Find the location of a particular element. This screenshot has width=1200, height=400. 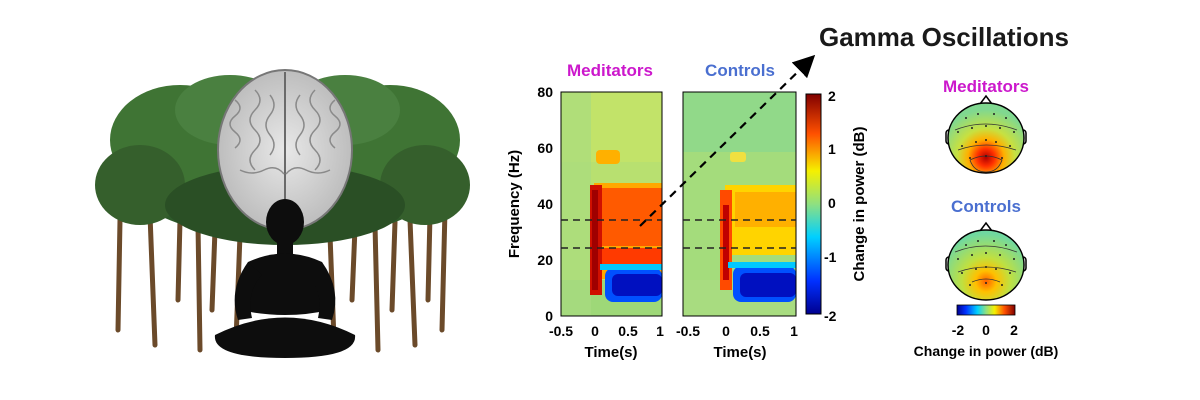

topomap-scale-tick: -2 is located at coordinates (958, 330).